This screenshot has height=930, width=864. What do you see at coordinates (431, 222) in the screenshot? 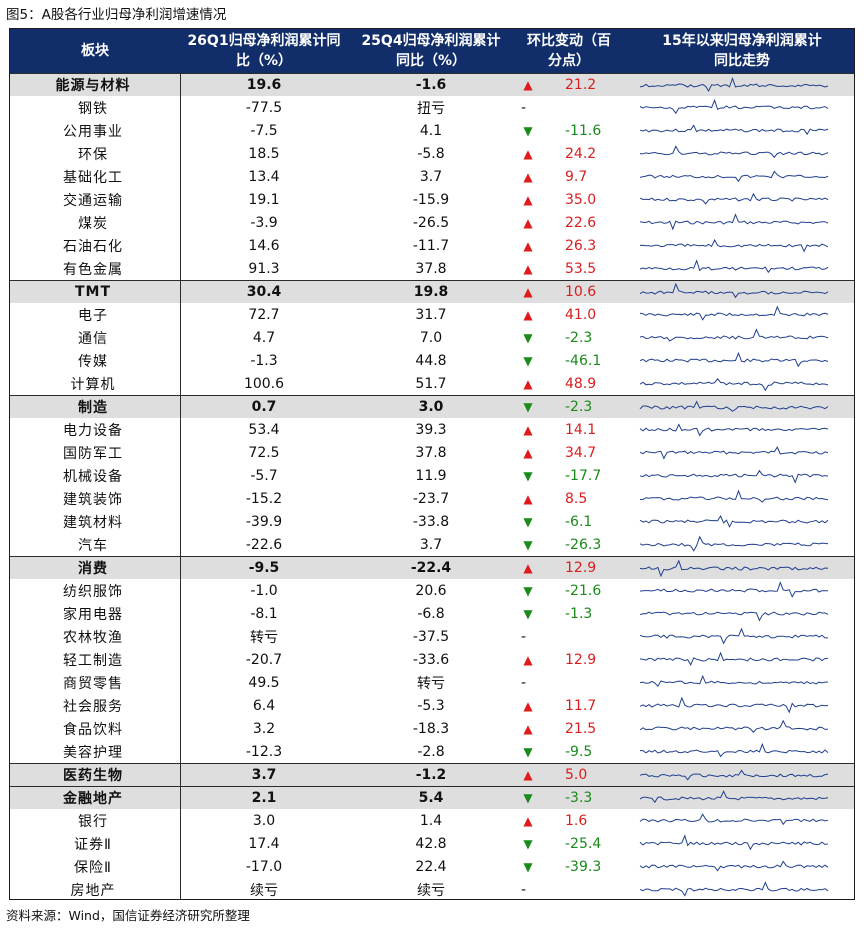
I see `q4-growth-value: -26.5` at bounding box center [431, 222].